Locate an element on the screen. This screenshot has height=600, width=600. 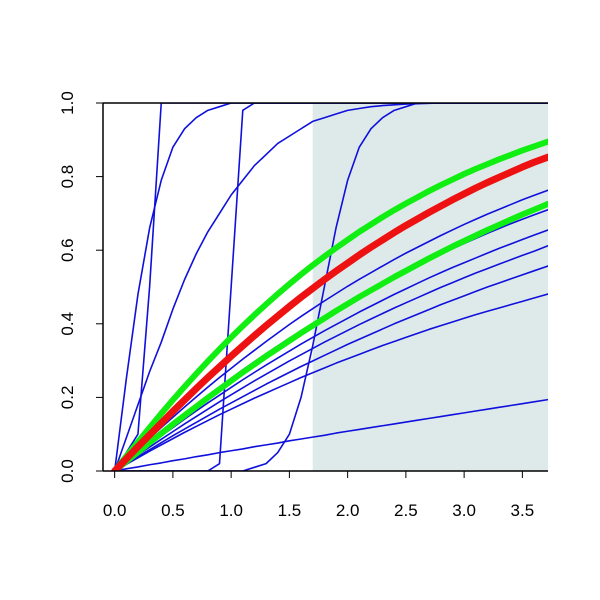
x-tick-label: 0.0 is located at coordinates (115, 510).